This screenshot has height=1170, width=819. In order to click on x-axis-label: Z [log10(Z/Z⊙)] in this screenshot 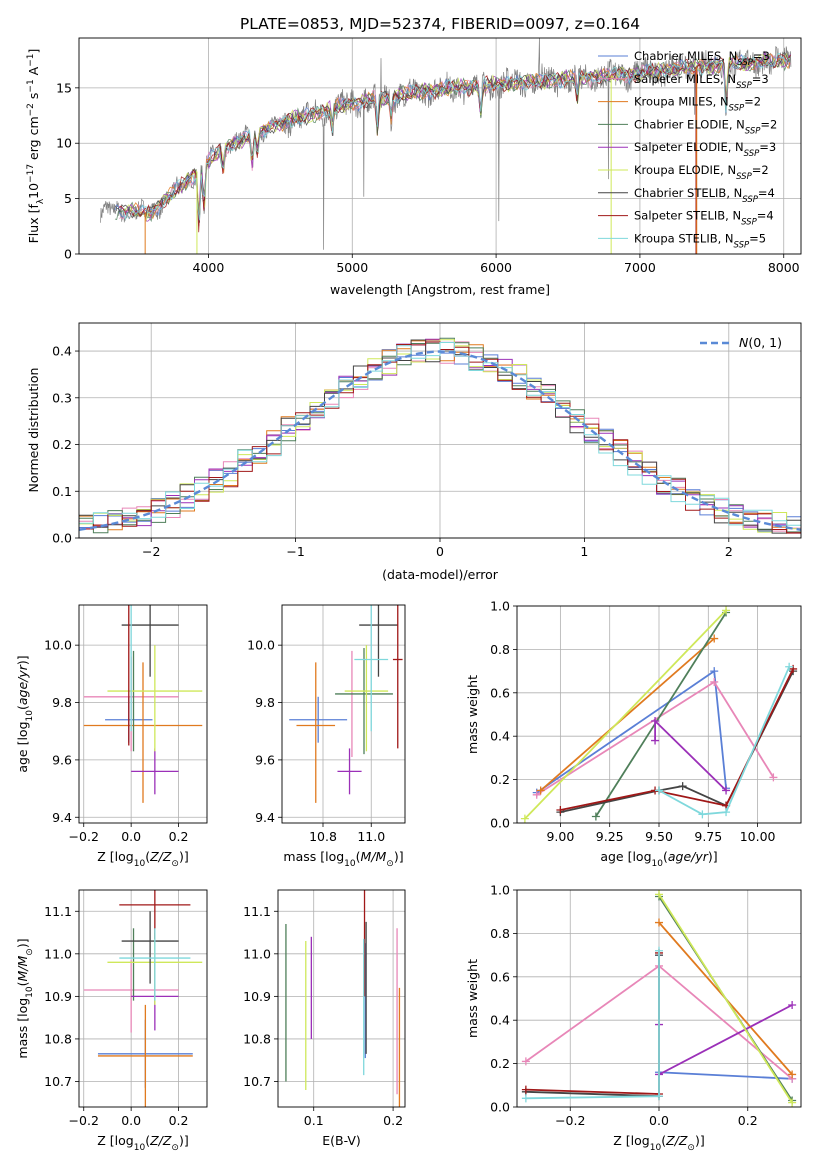, I will do `click(142, 859)`.